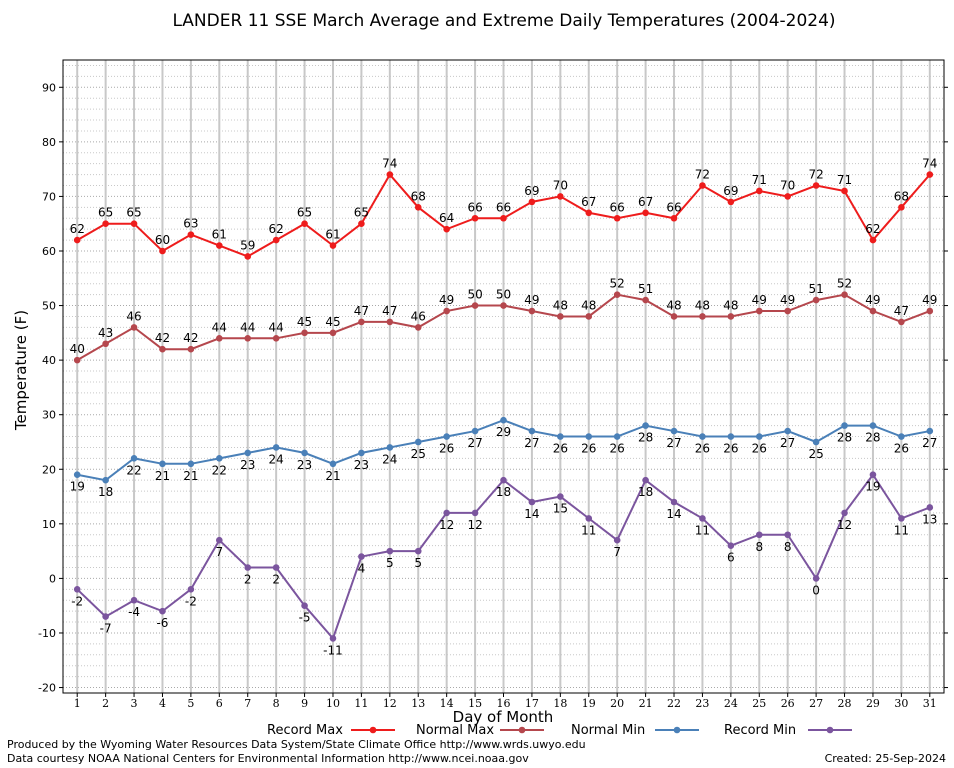  What do you see at coordinates (759, 547) in the screenshot?
I see `record-min-data-label: 8` at bounding box center [759, 547].